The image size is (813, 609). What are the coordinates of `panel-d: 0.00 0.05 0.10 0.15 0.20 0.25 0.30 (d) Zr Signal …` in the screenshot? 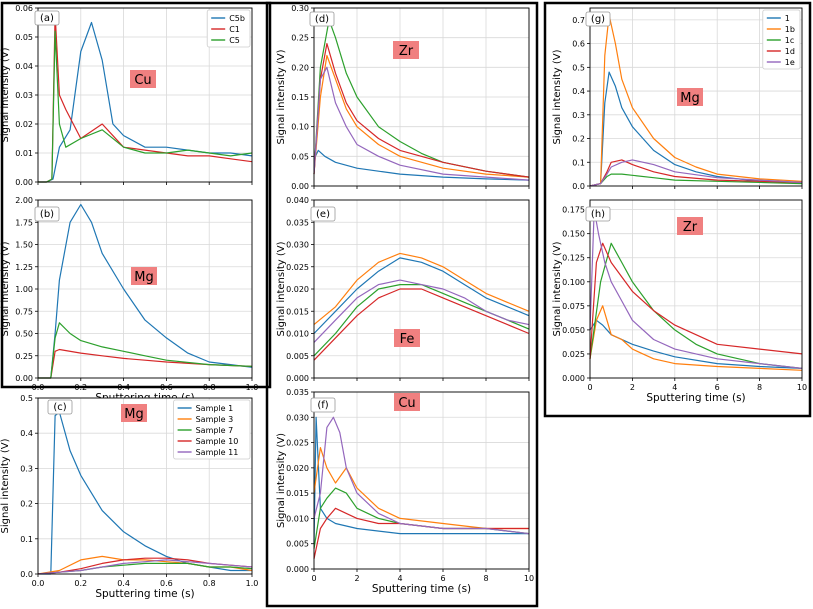 It's located at (403, 97).